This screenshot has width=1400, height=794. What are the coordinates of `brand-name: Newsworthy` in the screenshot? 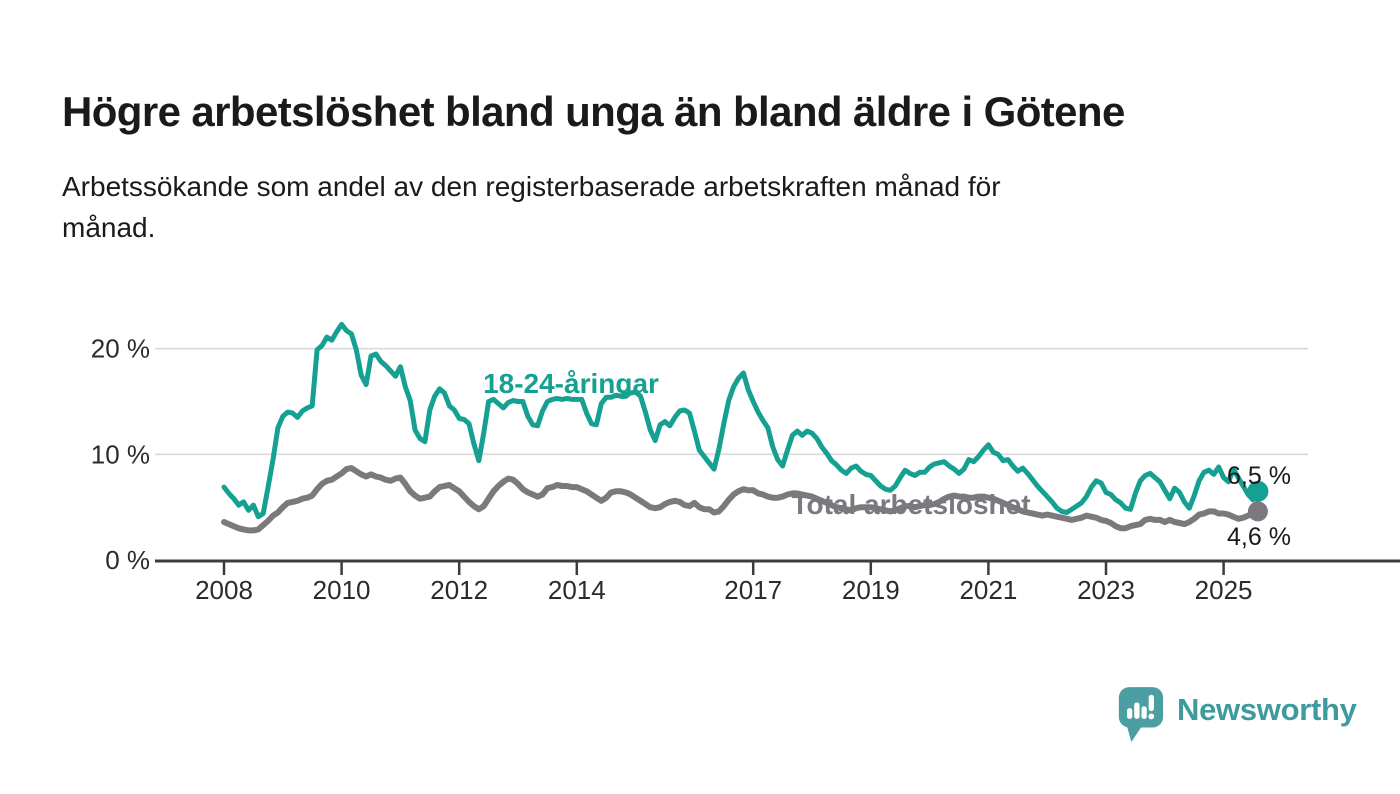 It's located at (1267, 709).